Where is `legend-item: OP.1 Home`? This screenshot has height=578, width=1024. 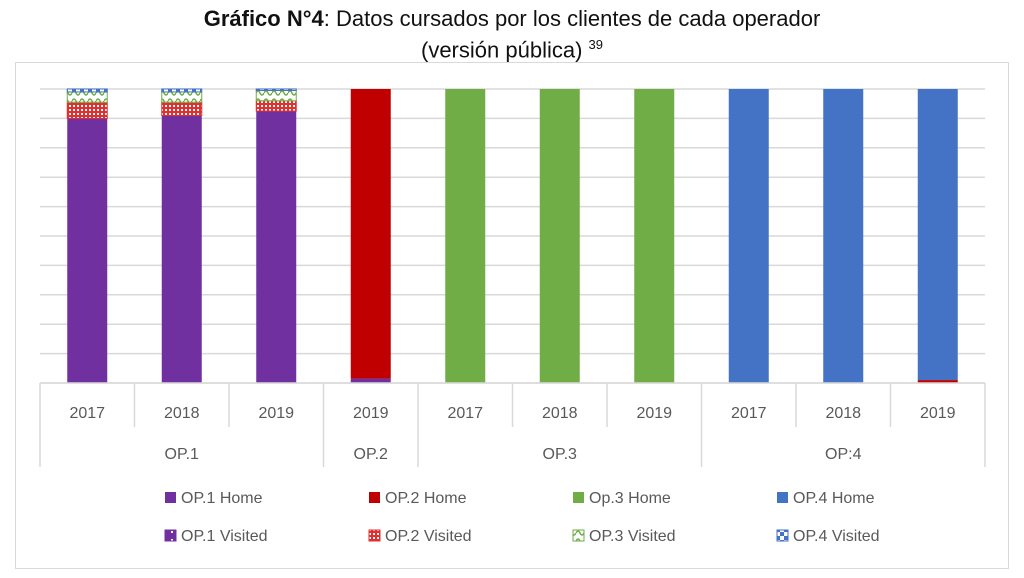 legend-item: OP.1 Home is located at coordinates (214, 498).